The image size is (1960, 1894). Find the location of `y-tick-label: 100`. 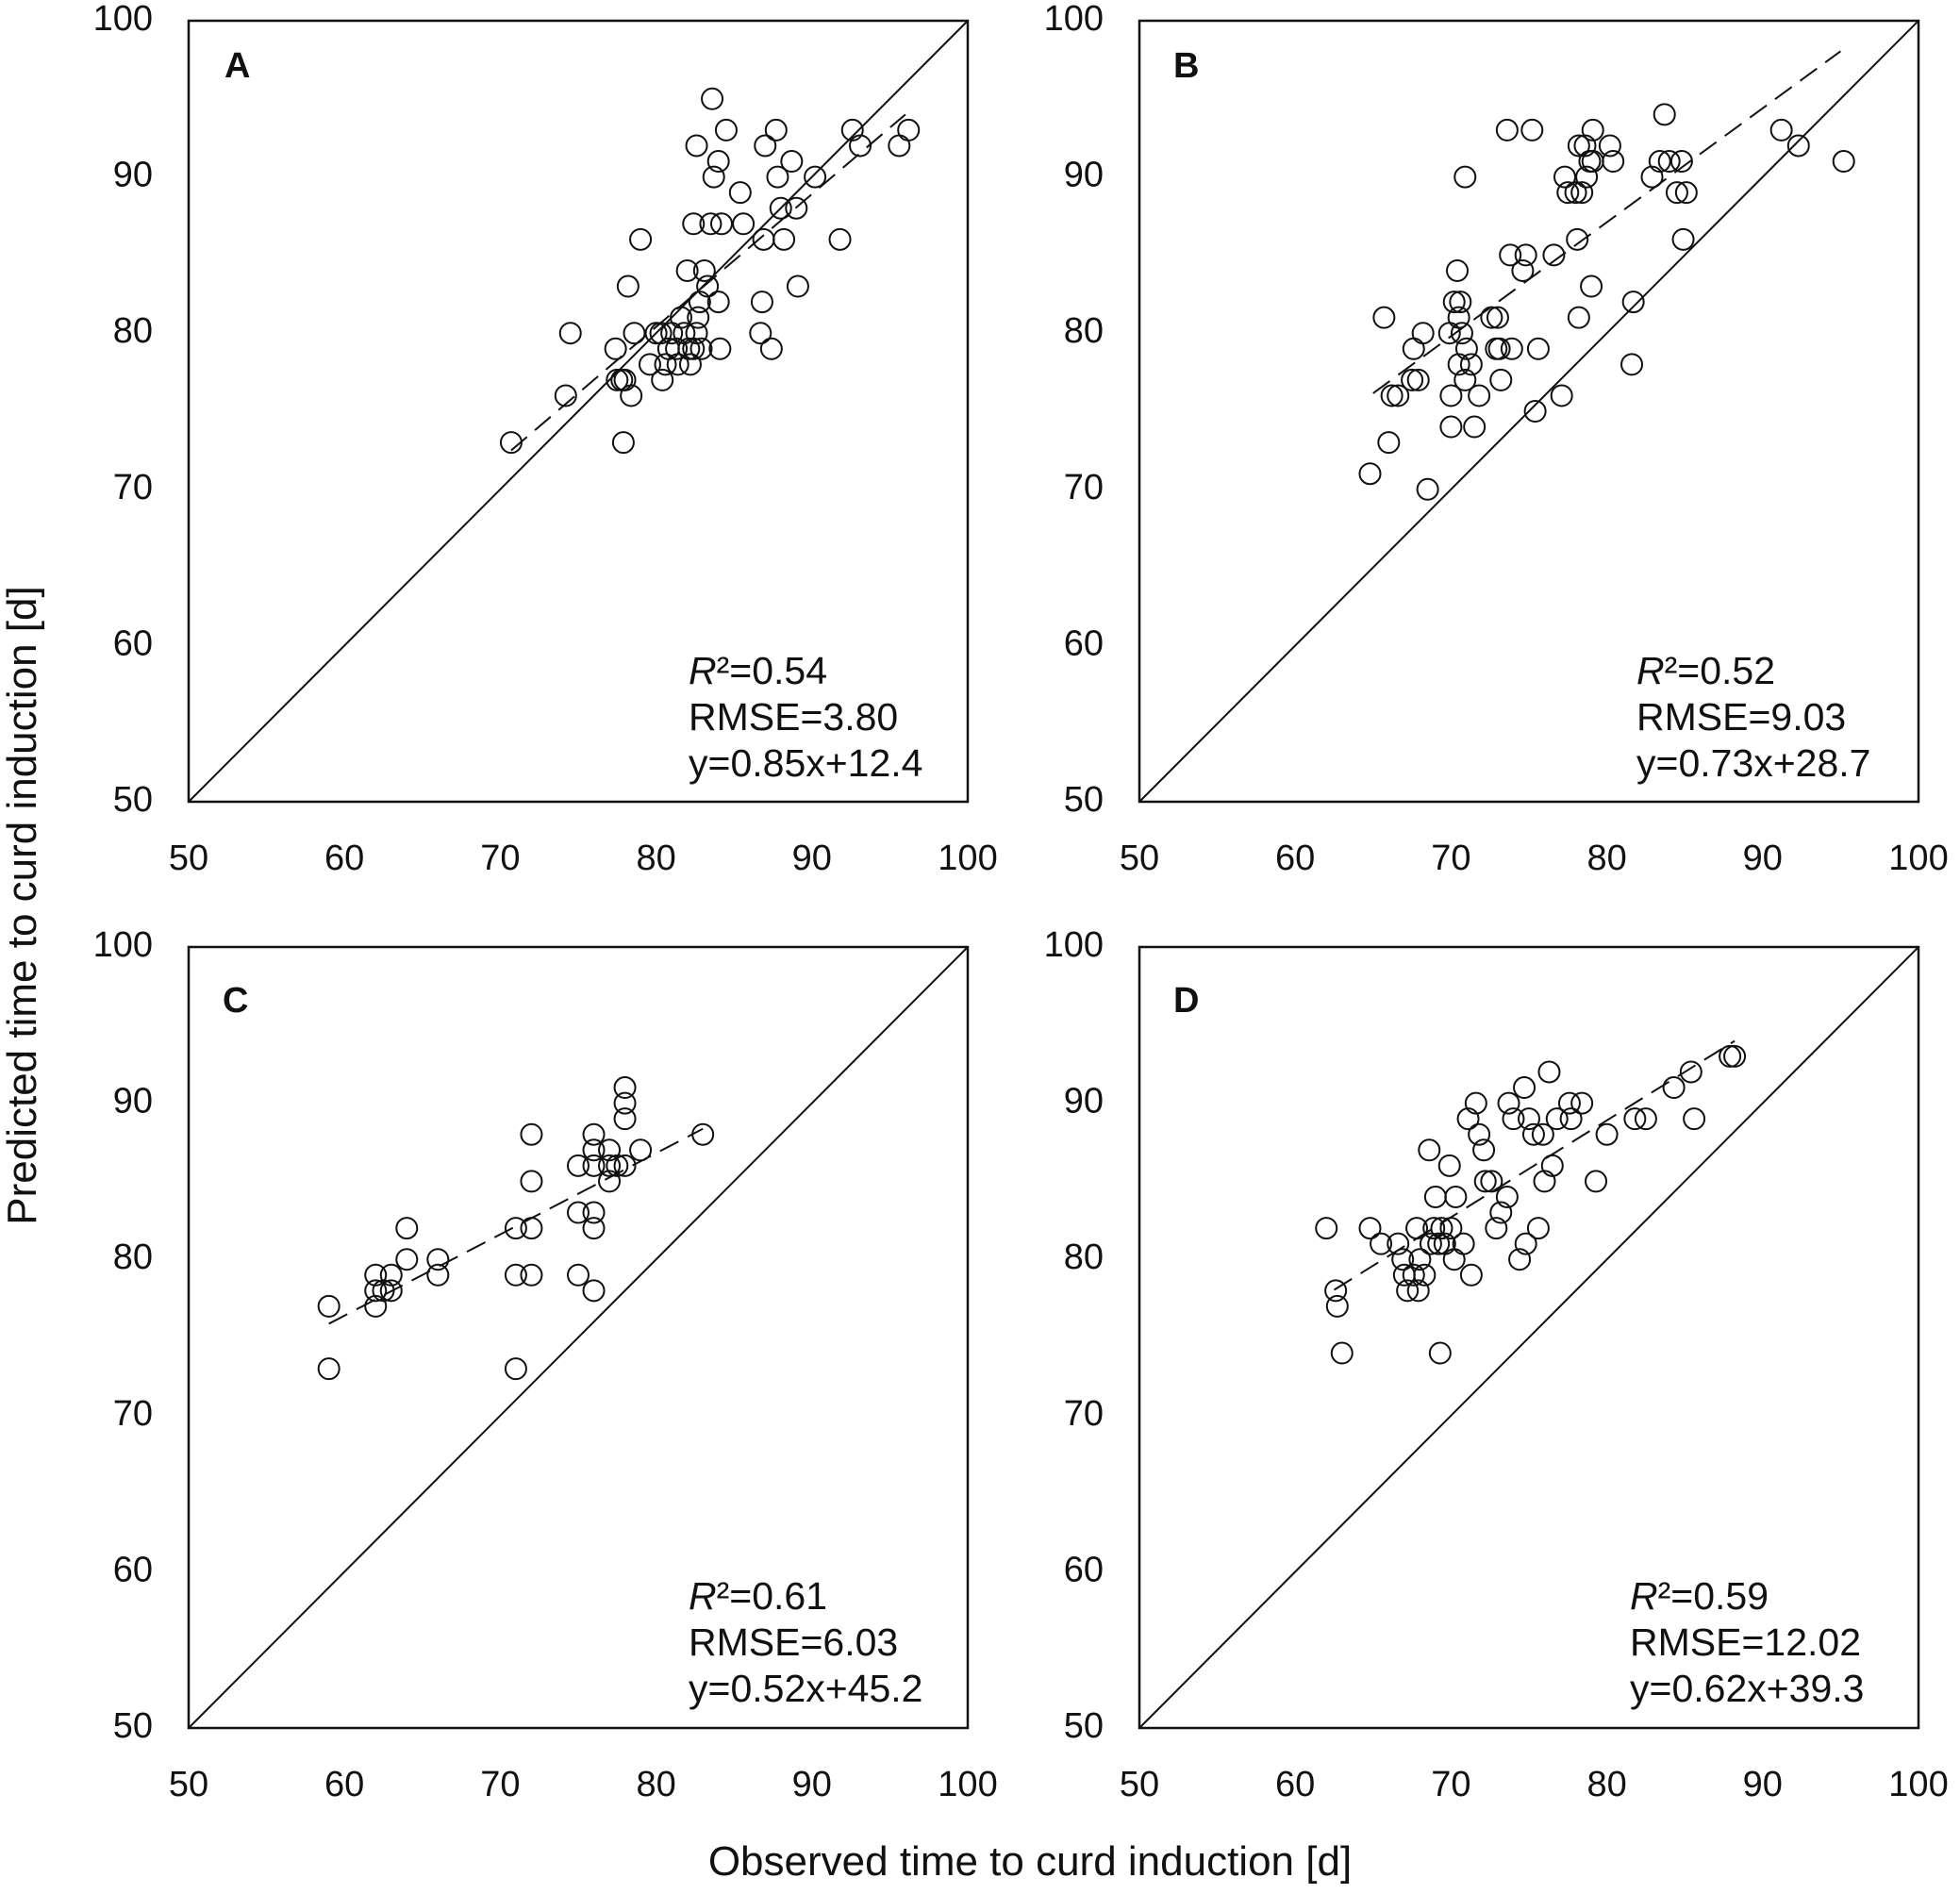

y-tick-label: 100 is located at coordinates (1074, 19).